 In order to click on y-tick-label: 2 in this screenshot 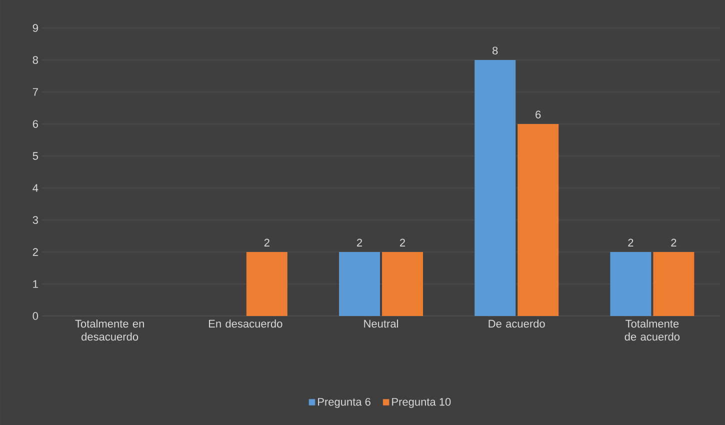, I will do `click(35, 252)`.